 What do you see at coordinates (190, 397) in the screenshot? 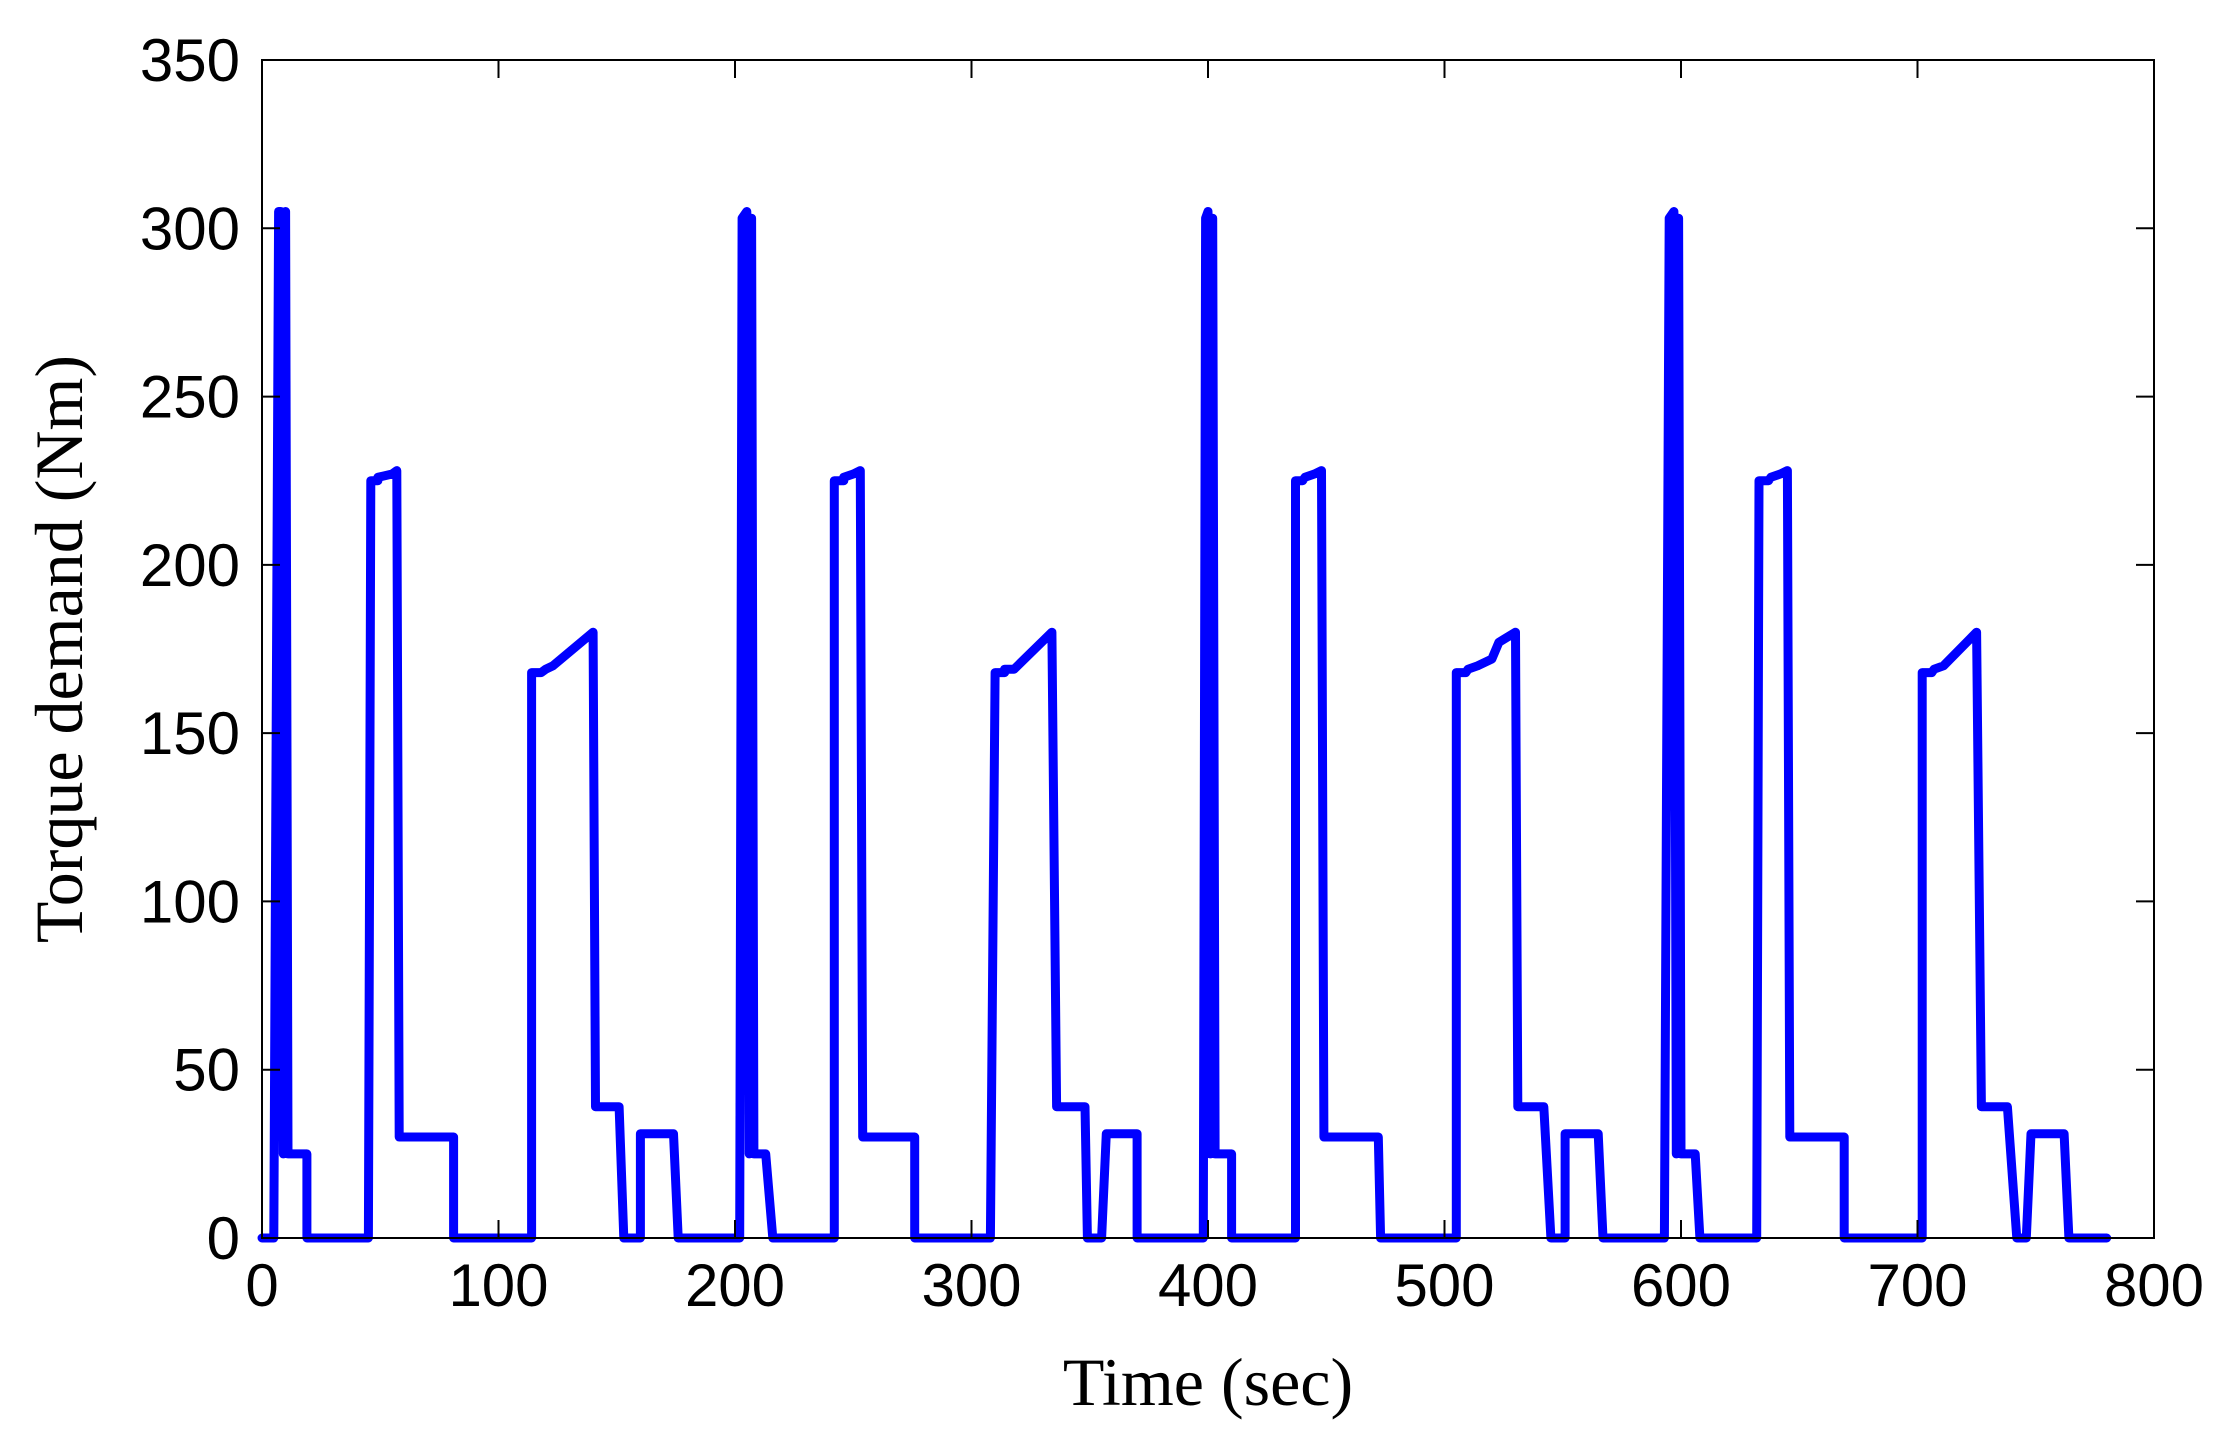
I see `y-tick-label: 250` at bounding box center [190, 397].